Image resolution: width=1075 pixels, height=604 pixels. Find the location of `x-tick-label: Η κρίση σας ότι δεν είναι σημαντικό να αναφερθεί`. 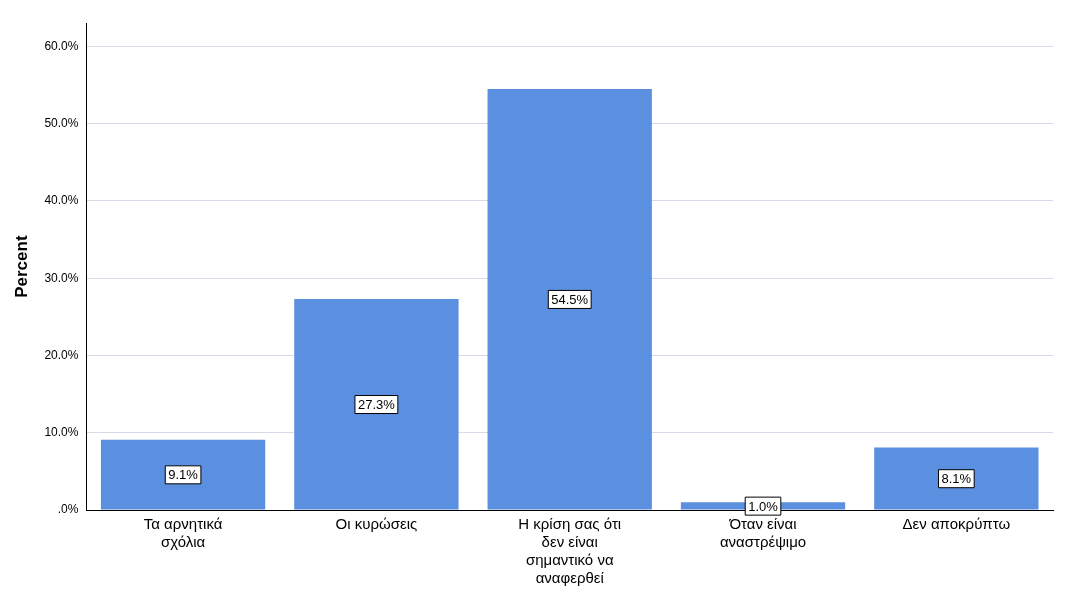

x-tick-label: Η κρίση σας ότι δεν είναι σημαντικό να αναφερθεί is located at coordinates (570, 551).